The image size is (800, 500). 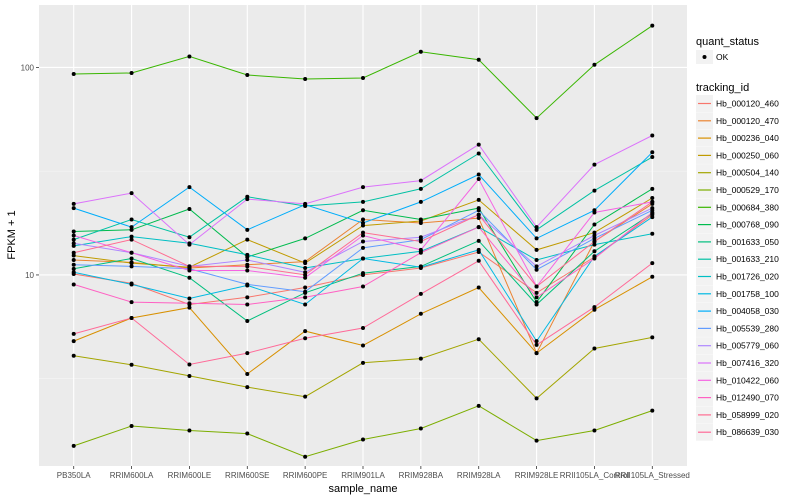 I want to click on legend-label: Hb_000120_470, so click(x=747, y=121).